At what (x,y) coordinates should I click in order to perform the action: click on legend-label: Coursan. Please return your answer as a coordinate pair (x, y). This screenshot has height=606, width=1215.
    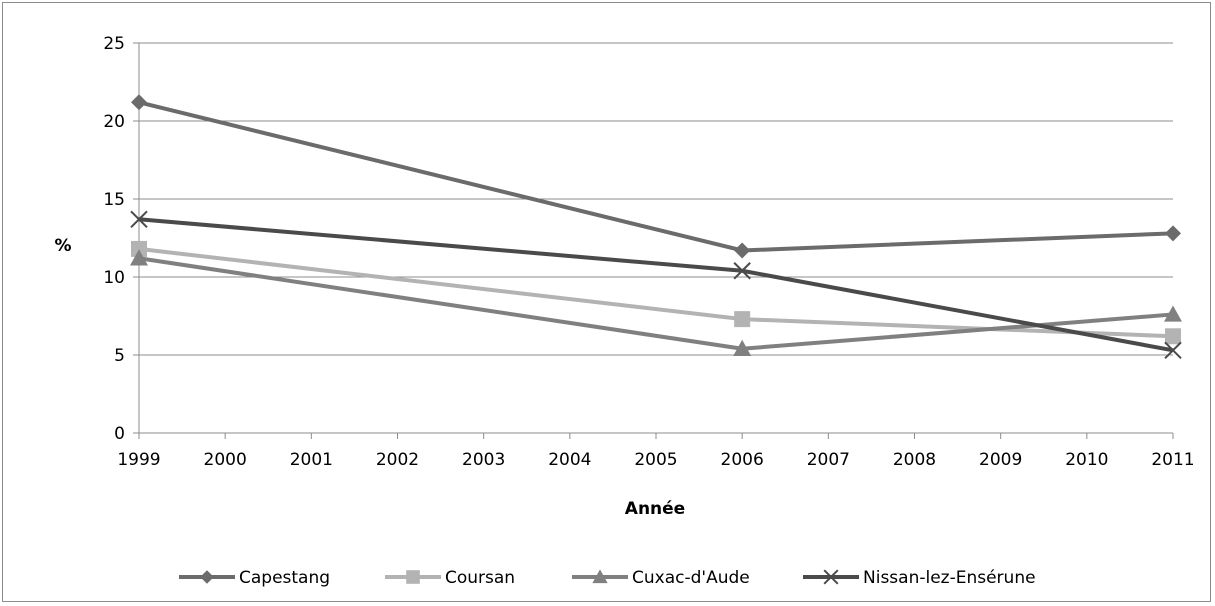
    Looking at the image, I should click on (480, 578).